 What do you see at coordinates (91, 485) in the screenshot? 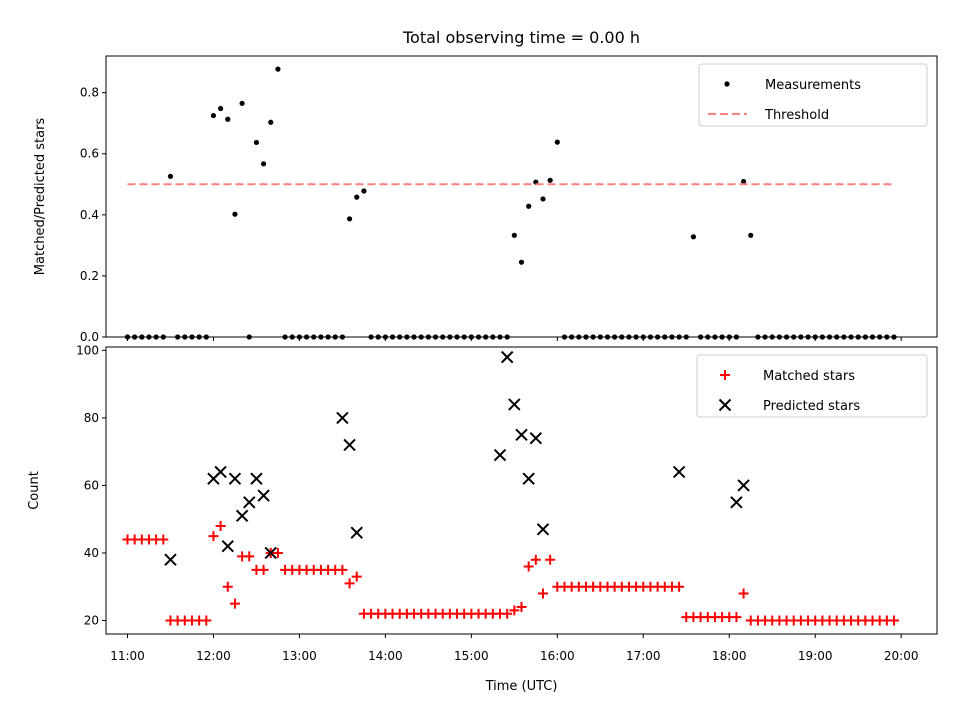
I see `y-tick-label: 60` at bounding box center [91, 485].